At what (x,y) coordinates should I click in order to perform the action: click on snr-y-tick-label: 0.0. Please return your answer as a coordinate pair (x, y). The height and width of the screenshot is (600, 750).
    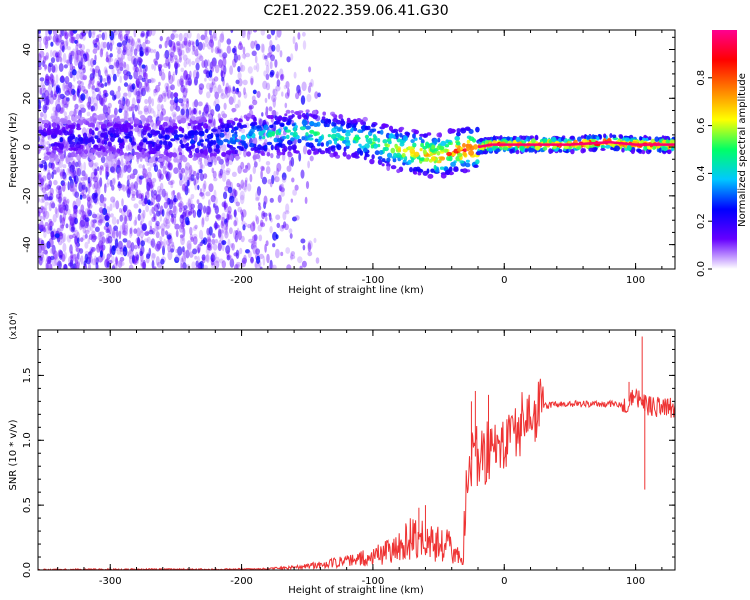
    Looking at the image, I should click on (27, 570).